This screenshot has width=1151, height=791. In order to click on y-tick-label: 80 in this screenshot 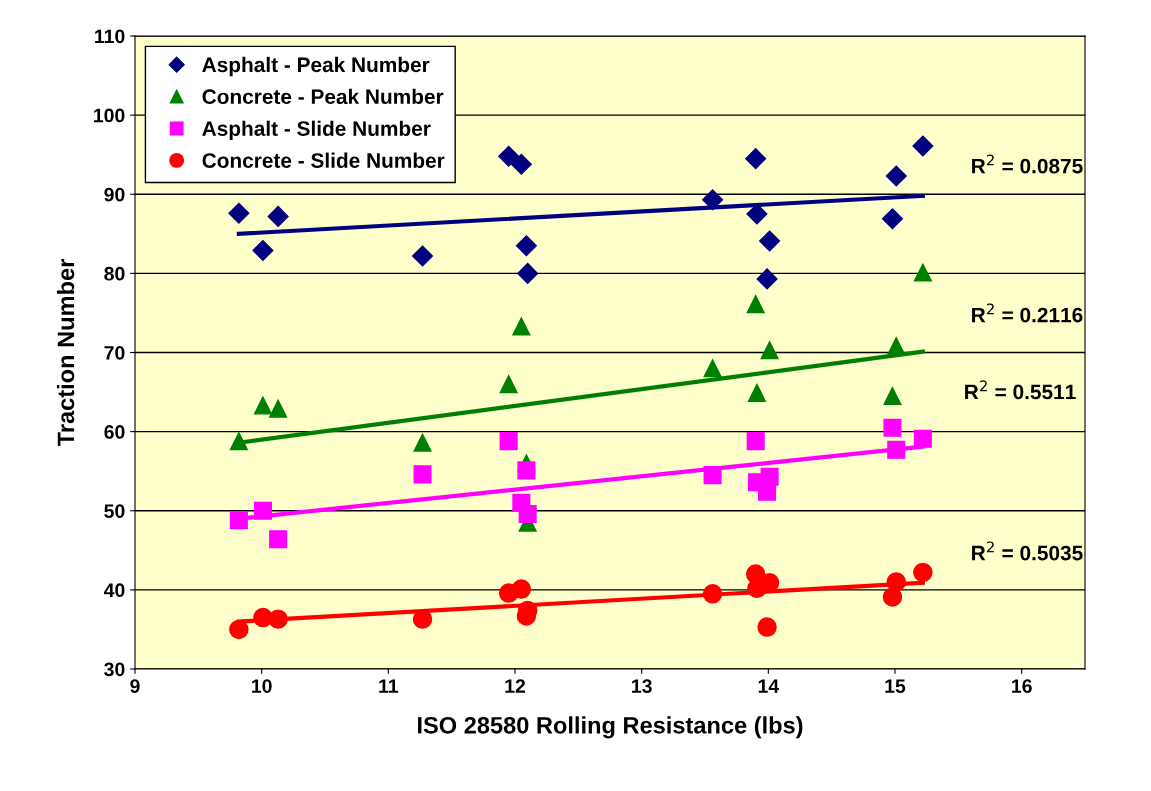, I will do `click(114, 273)`.